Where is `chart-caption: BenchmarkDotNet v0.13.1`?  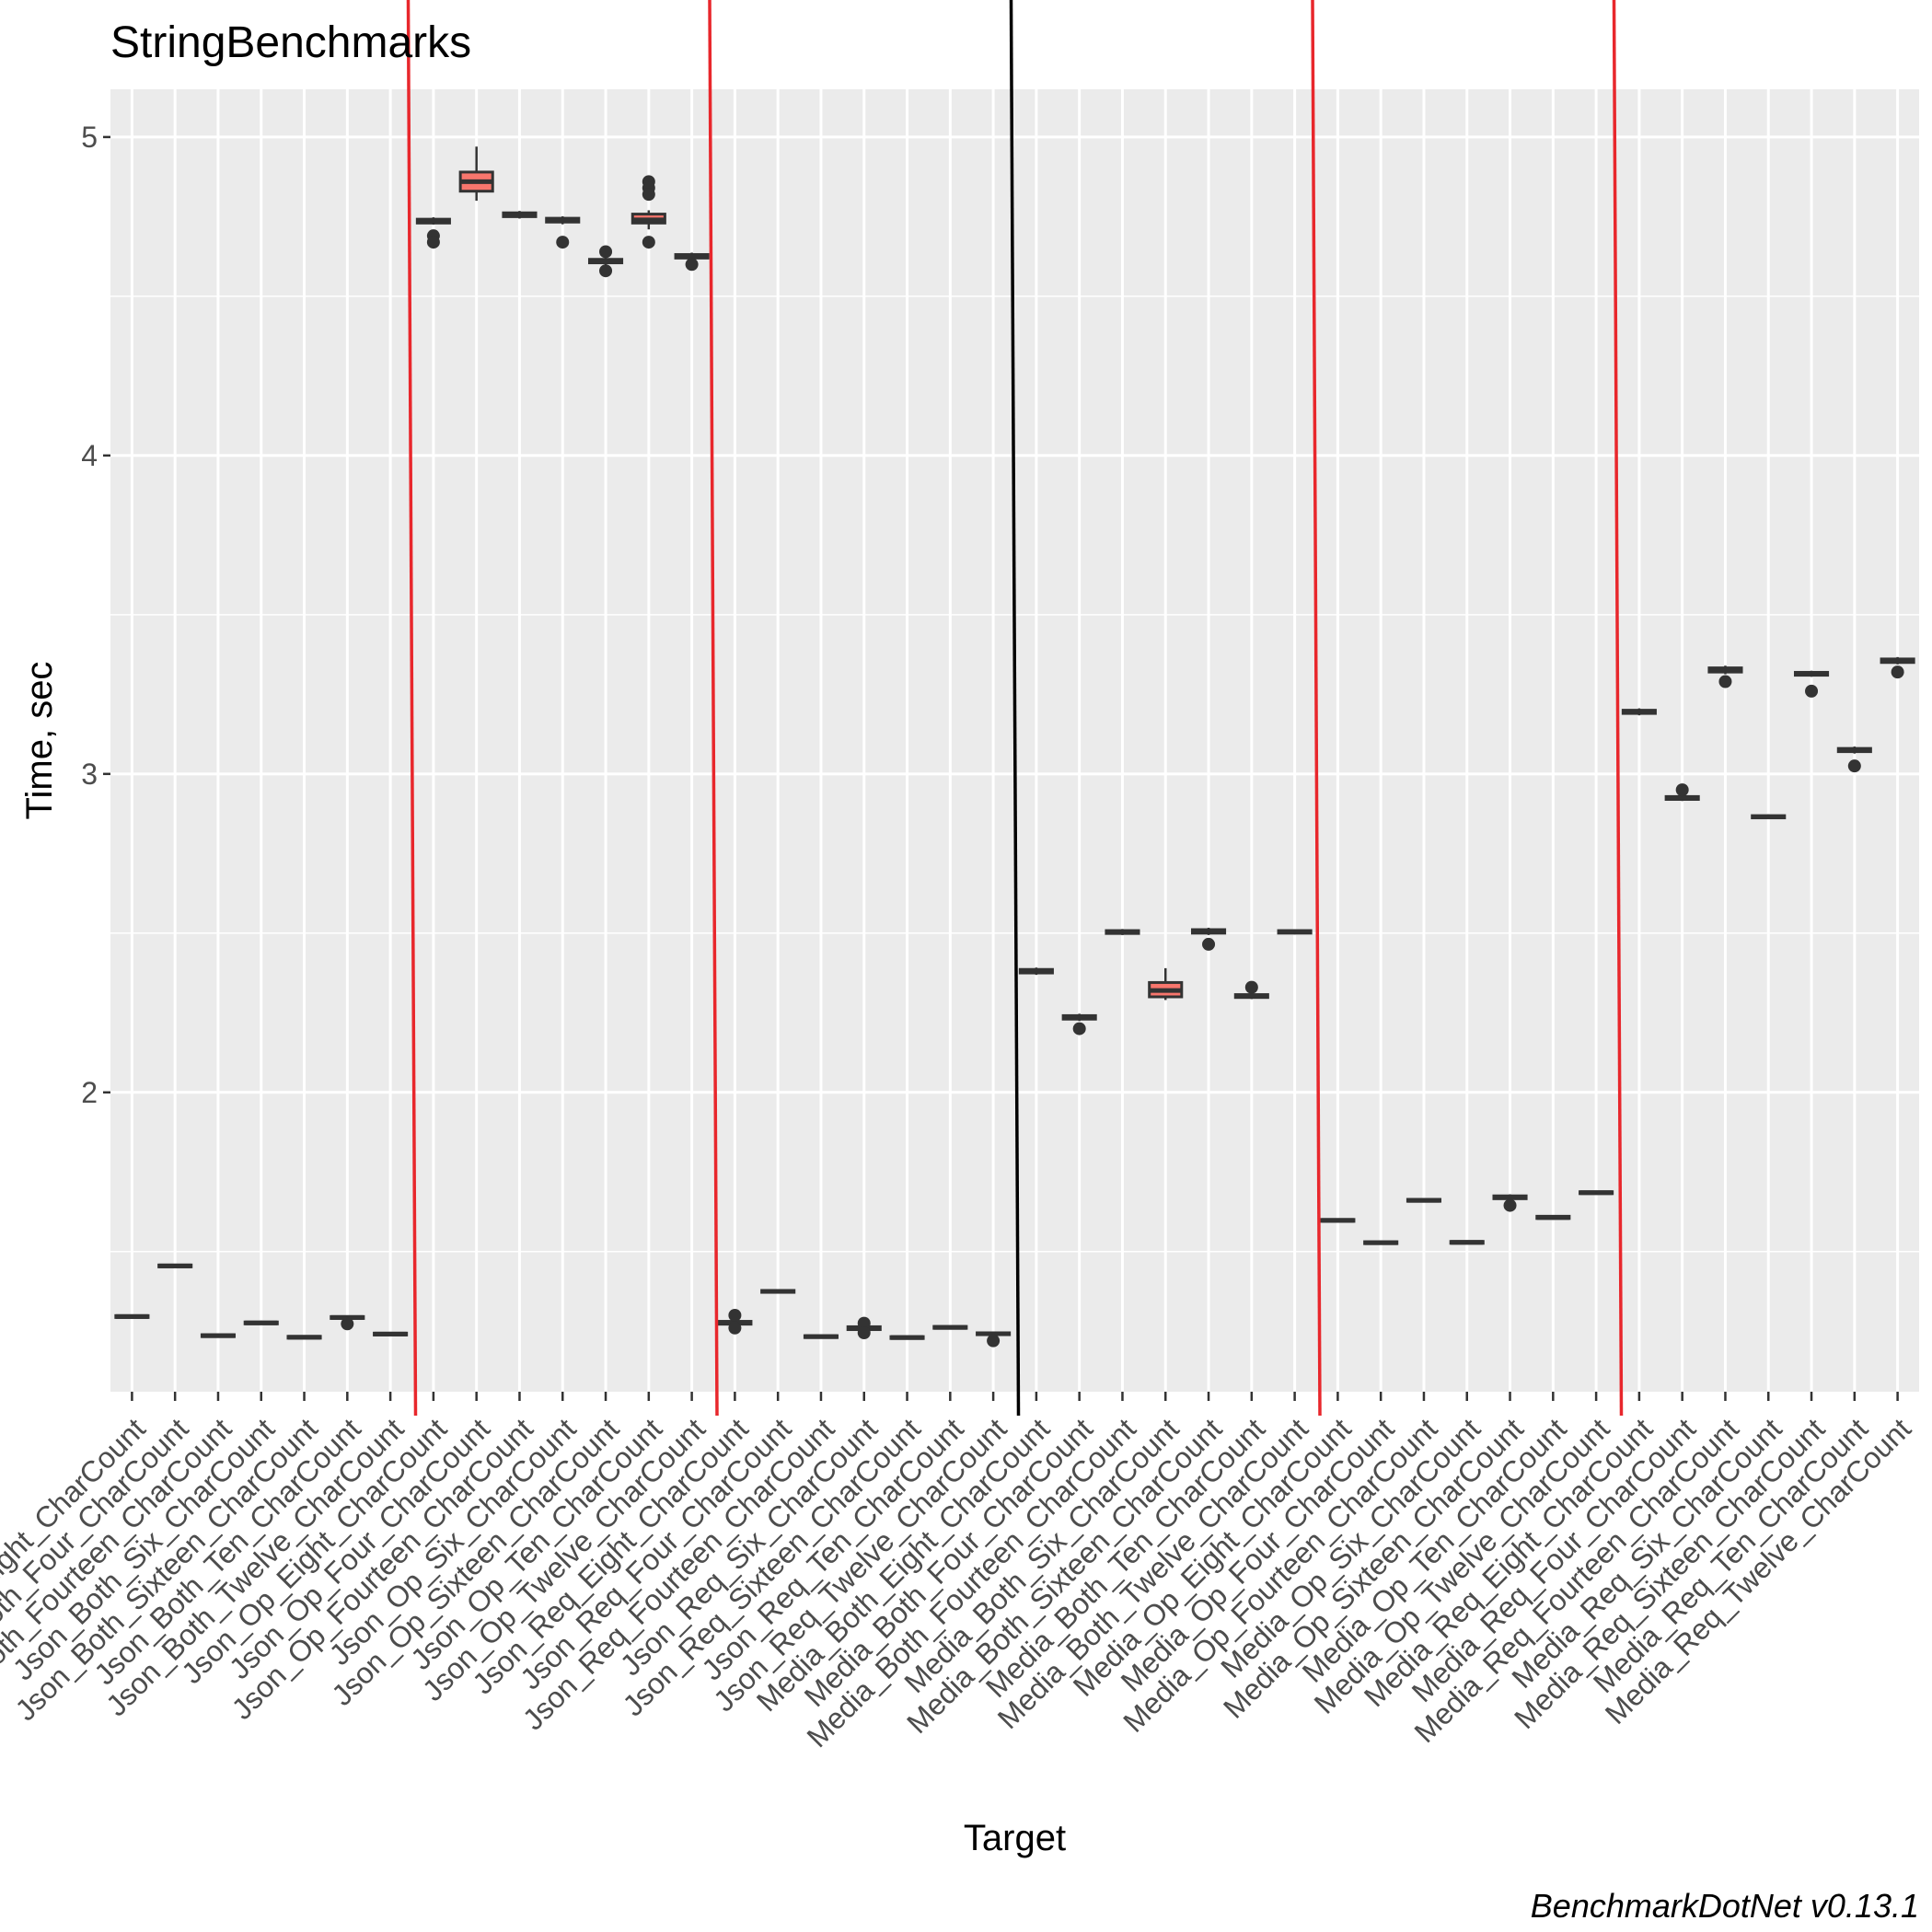
chart-caption: BenchmarkDotNet v0.13.1 is located at coordinates (1725, 1906).